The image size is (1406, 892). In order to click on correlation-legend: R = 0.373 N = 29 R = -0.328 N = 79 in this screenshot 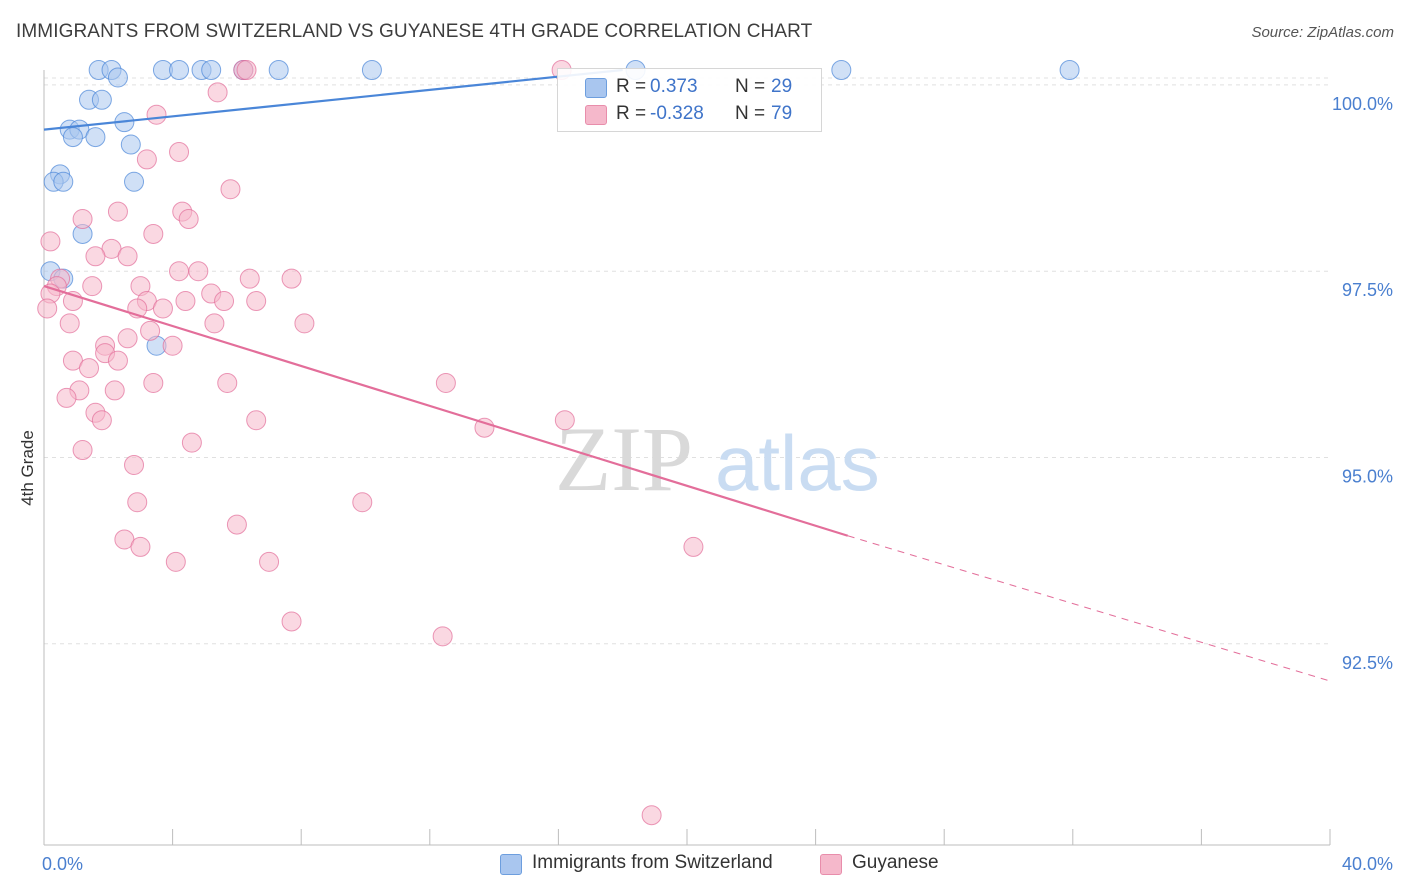, I will do `click(689, 100)`.